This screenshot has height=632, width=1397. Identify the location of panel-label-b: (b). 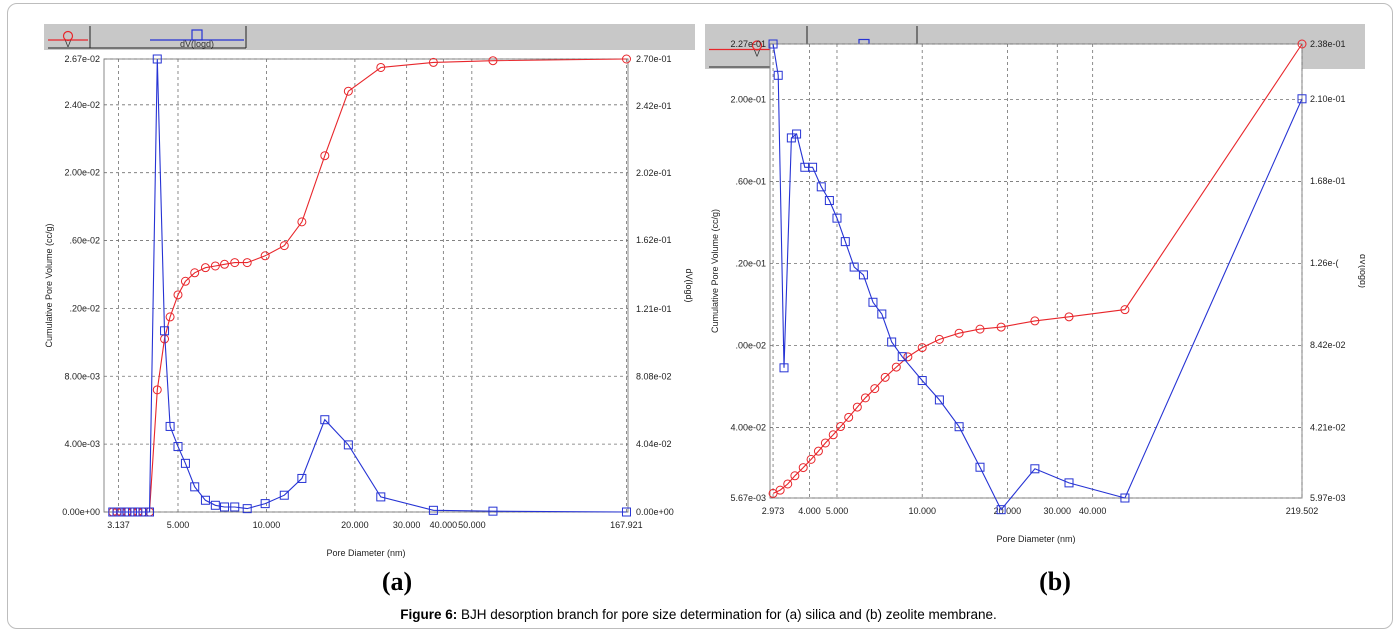
(1055, 581).